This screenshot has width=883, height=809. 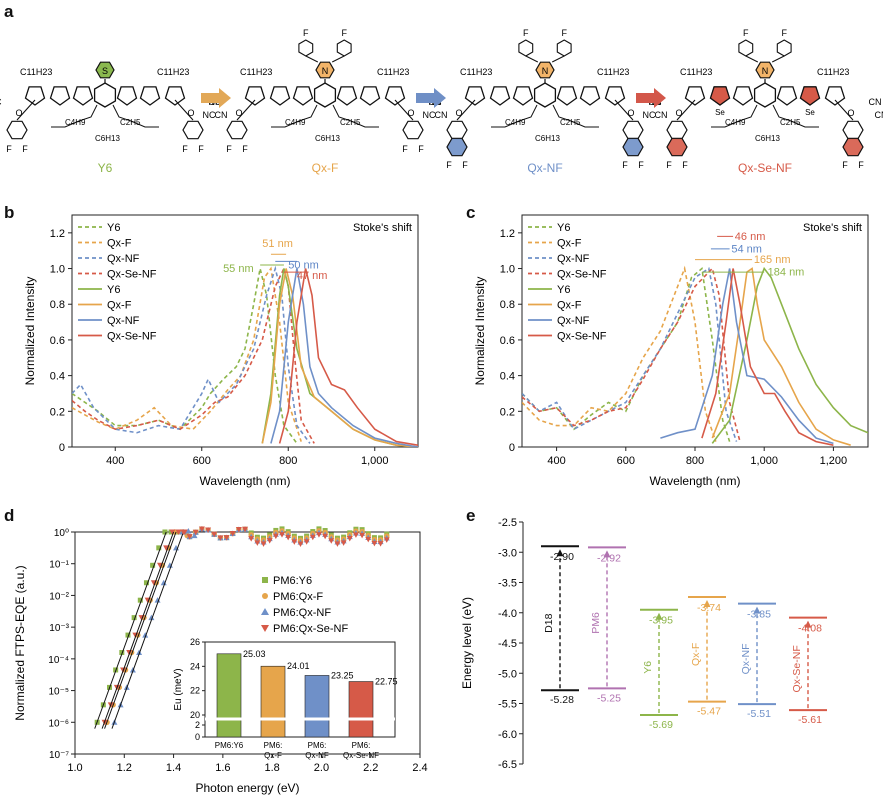 What do you see at coordinates (254, 654) in the screenshot?
I see `inset-value-label-0: 25.03` at bounding box center [254, 654].